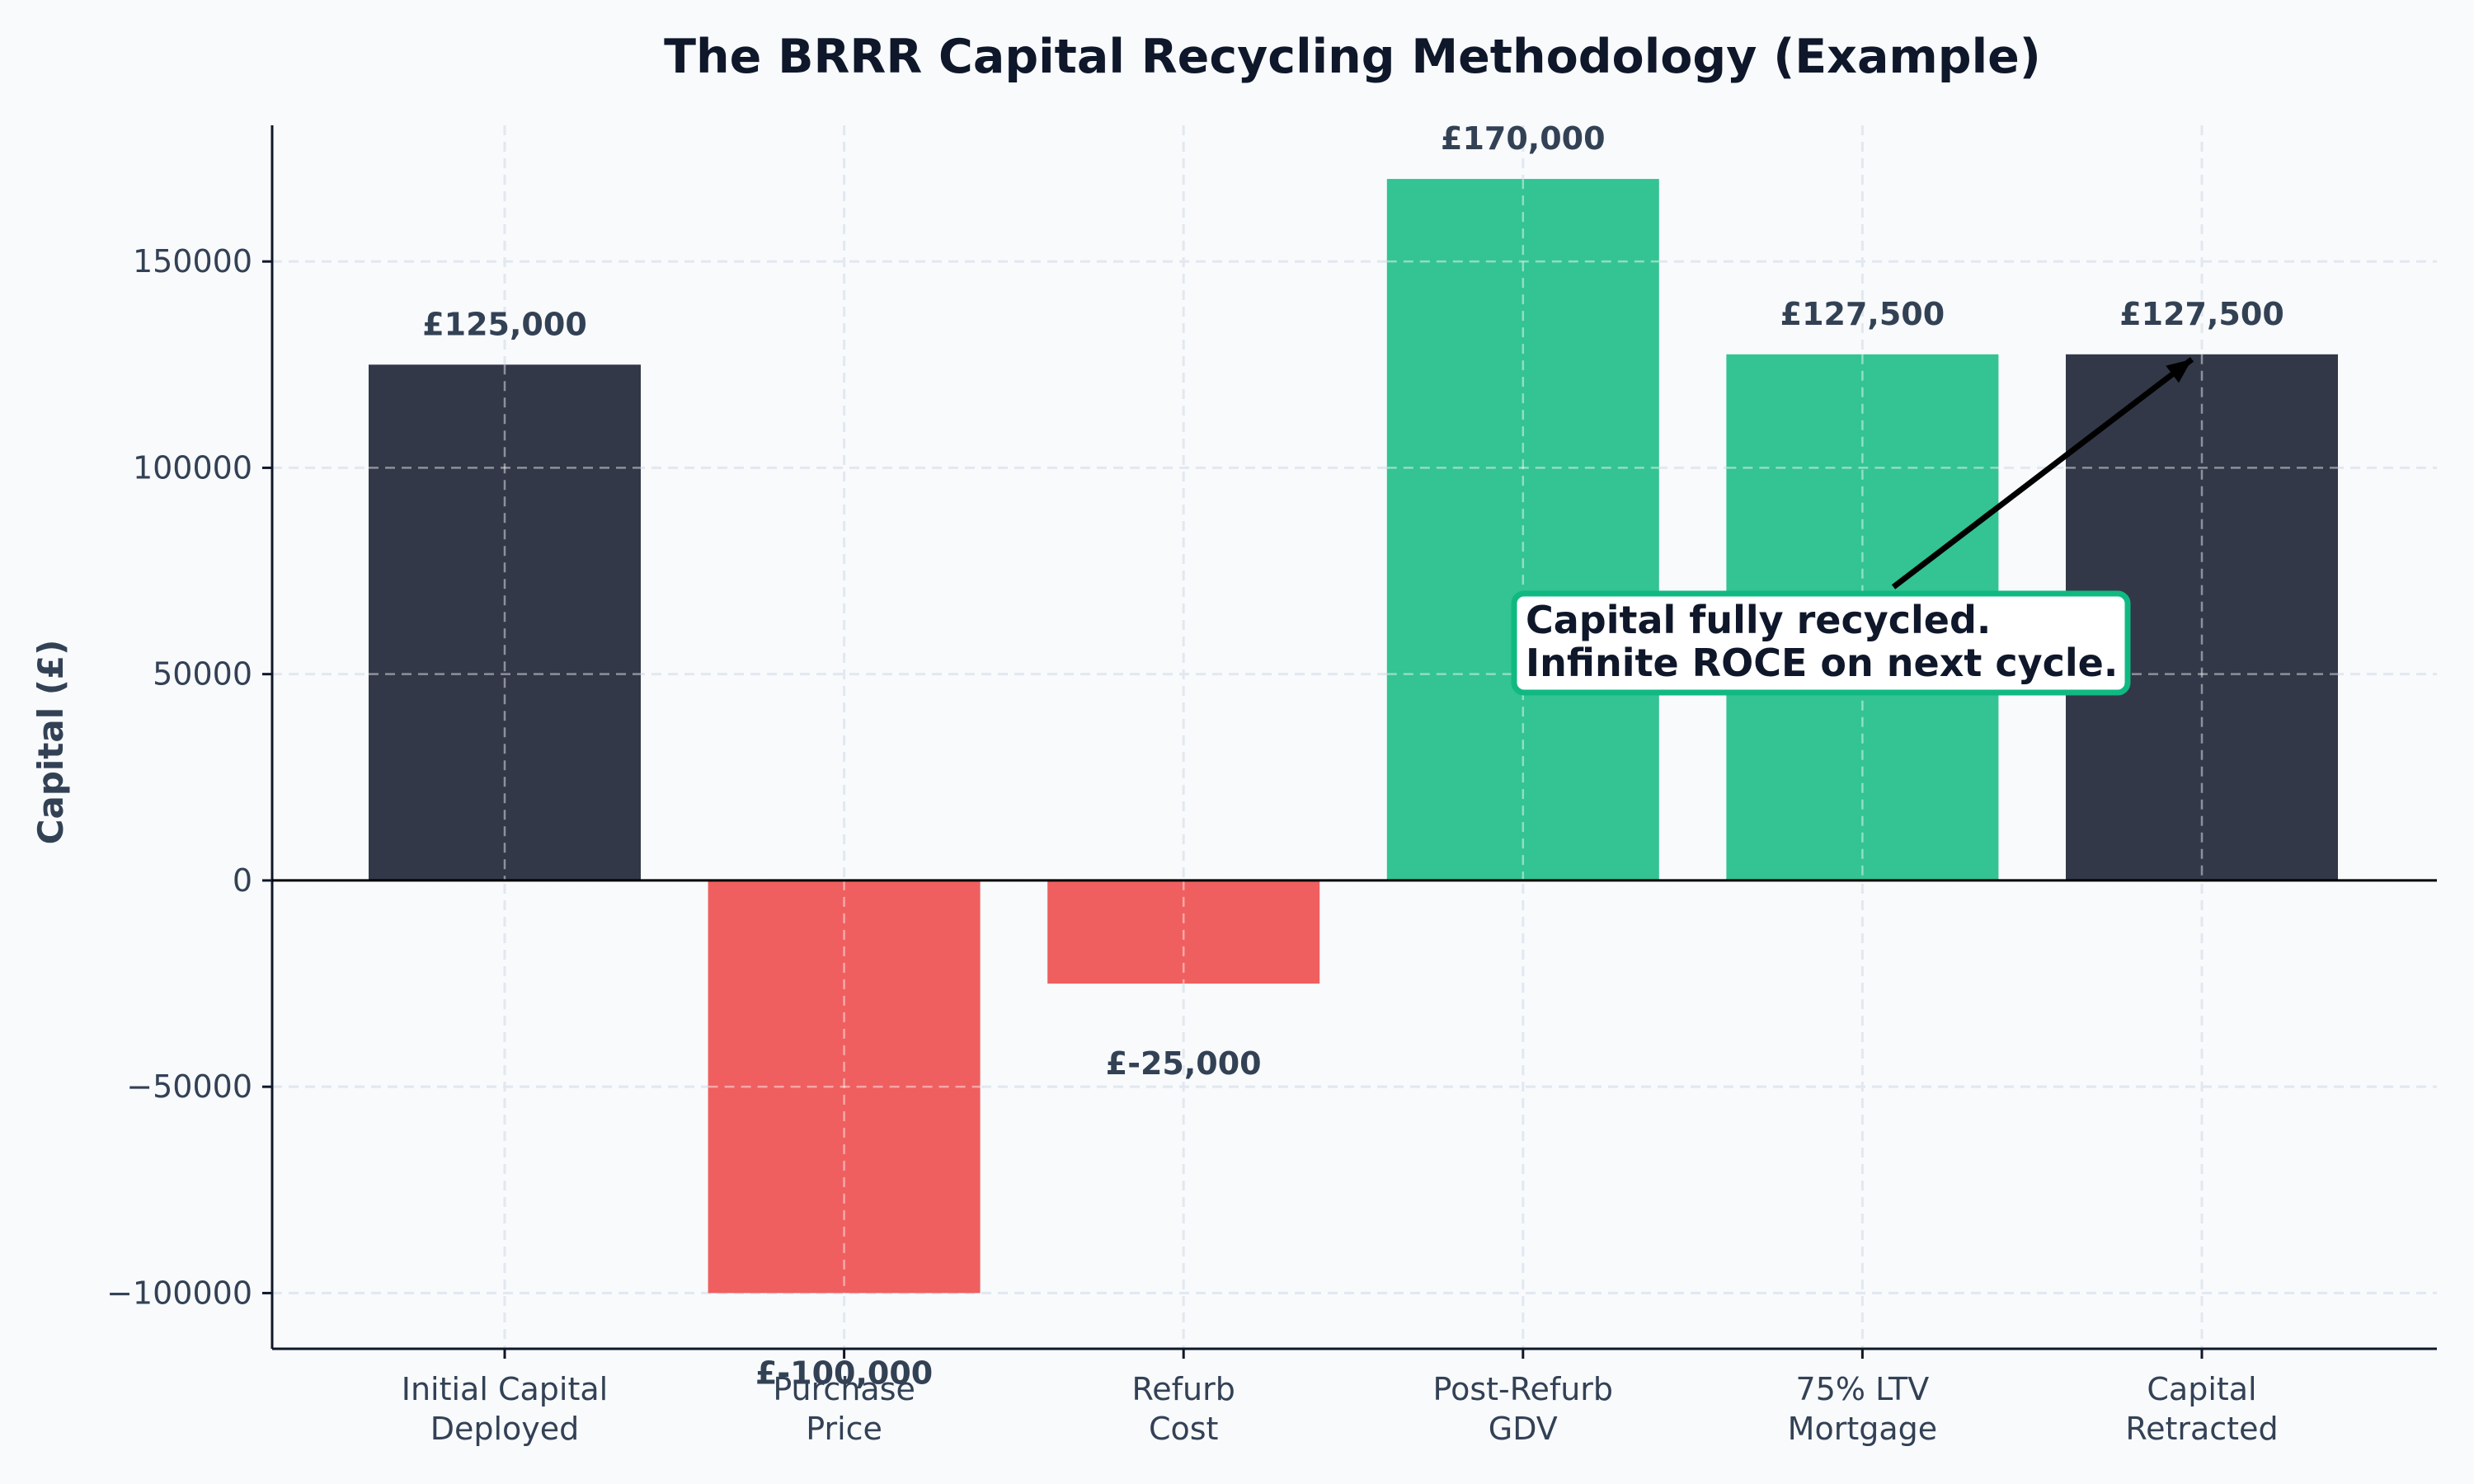 This screenshot has width=2474, height=1484. What do you see at coordinates (179, 1293) in the screenshot?
I see `y-tick-label: −100000` at bounding box center [179, 1293].